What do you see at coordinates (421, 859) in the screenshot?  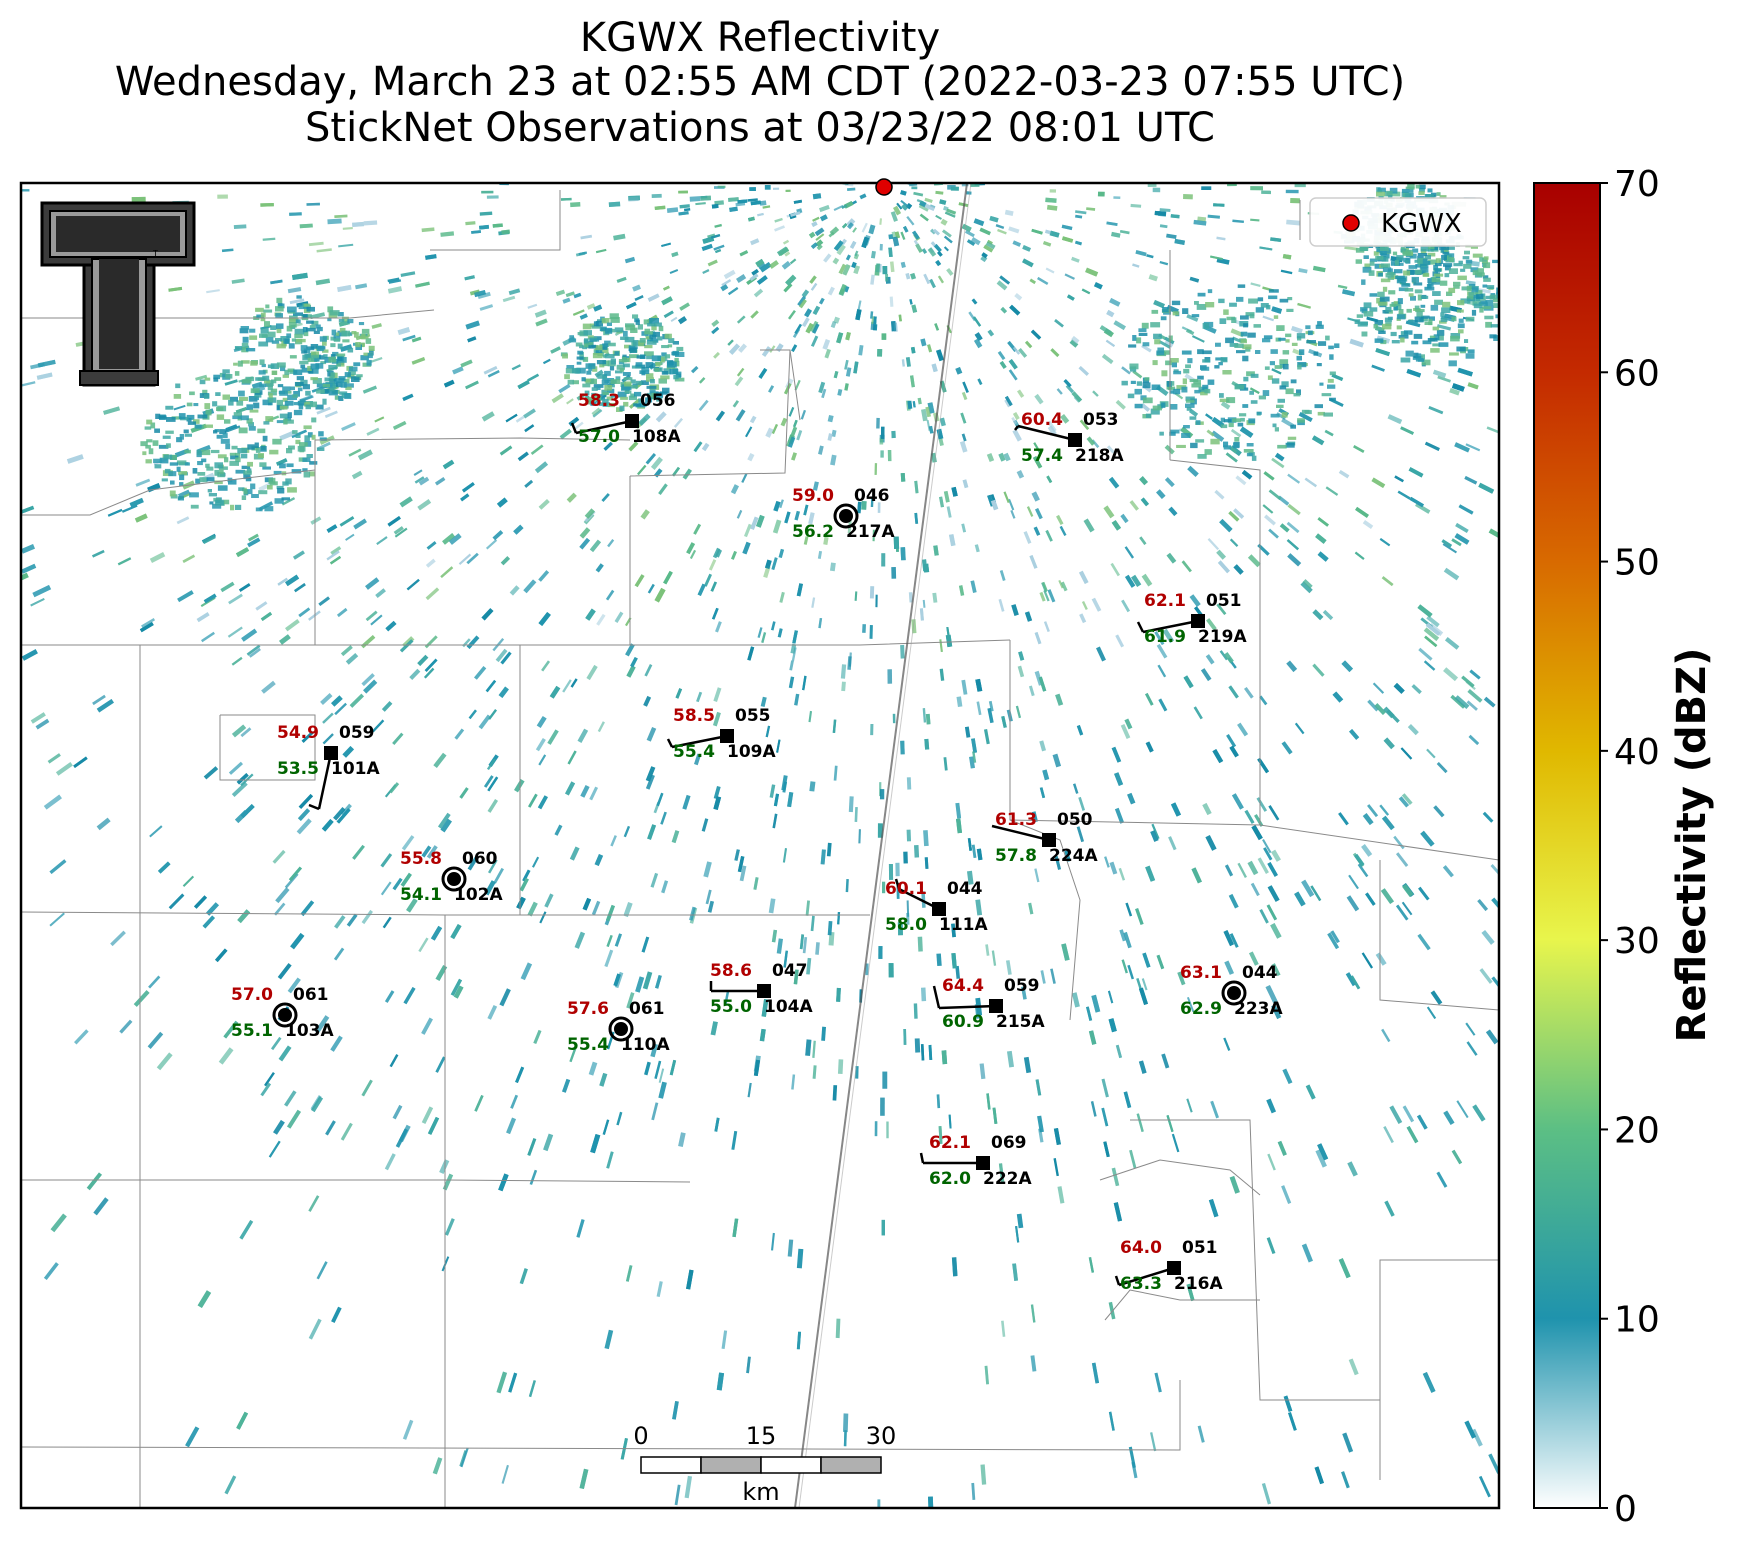 I see `station-temperature: 55.8` at bounding box center [421, 859].